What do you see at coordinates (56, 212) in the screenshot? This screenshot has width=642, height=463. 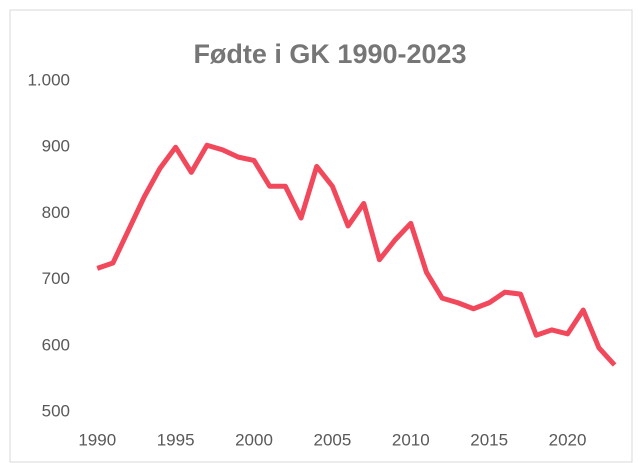 I see `y-tick-label: 800` at bounding box center [56, 212].